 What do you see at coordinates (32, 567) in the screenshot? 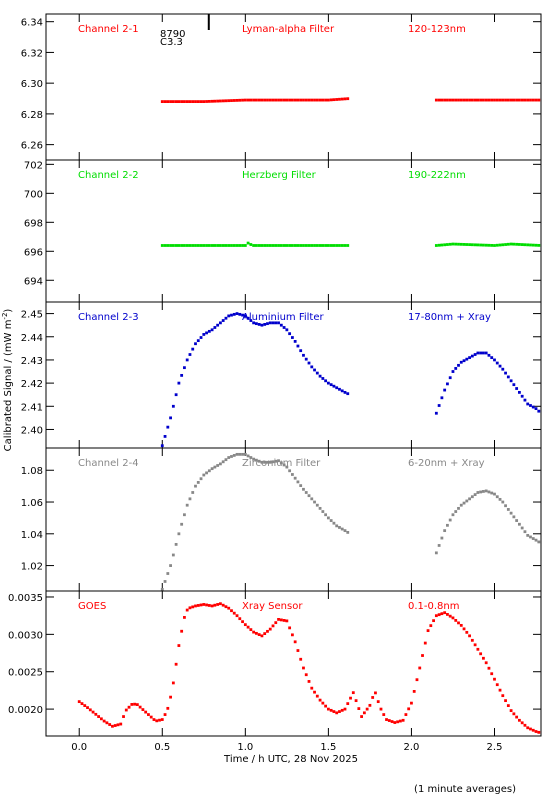
I see `y-tick-label: 1.02` at bounding box center [32, 567].